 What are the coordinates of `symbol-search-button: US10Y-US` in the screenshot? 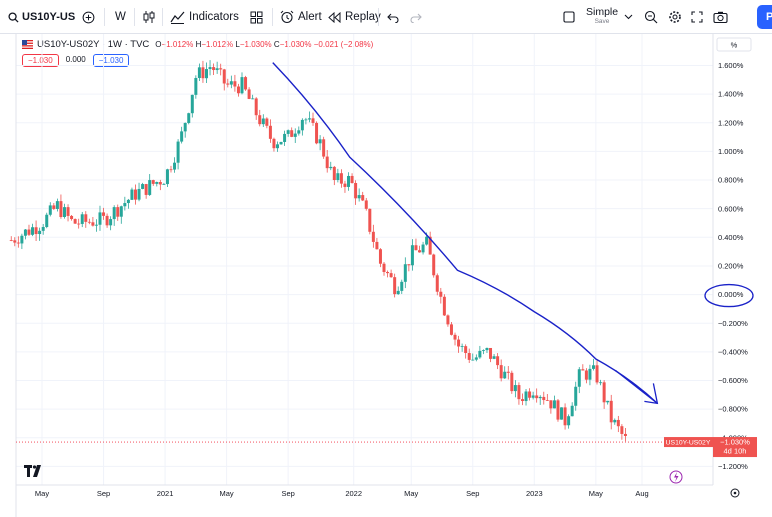 It's located at (41, 17).